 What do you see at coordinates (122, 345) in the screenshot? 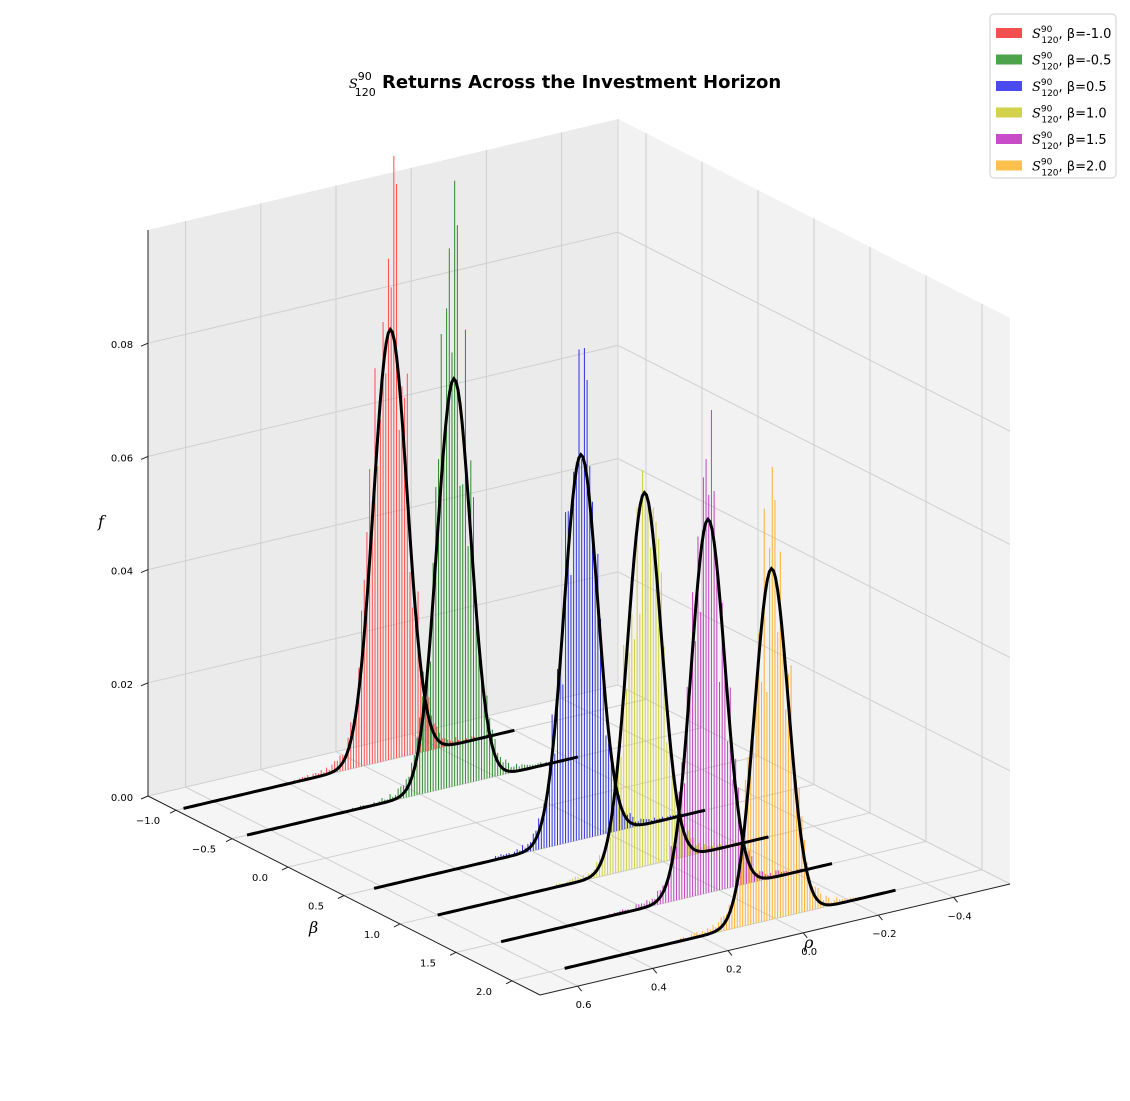
I see `z-tick-label: 0.08` at bounding box center [122, 345].